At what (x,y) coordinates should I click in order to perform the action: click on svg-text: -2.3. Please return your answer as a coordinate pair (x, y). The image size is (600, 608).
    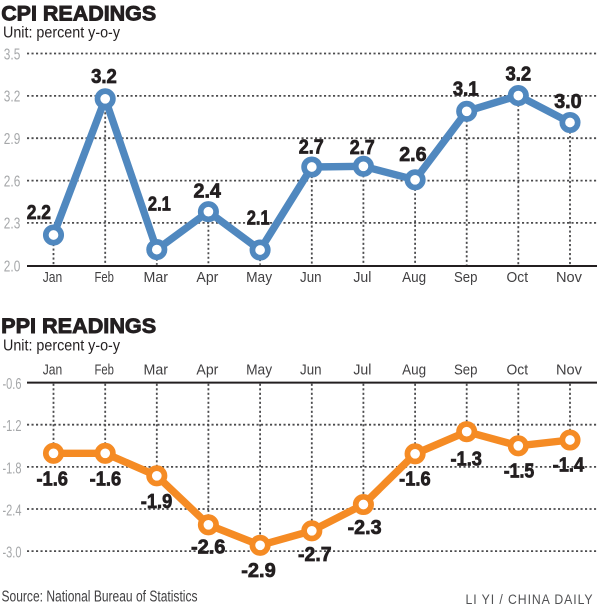
    Looking at the image, I should click on (365, 528).